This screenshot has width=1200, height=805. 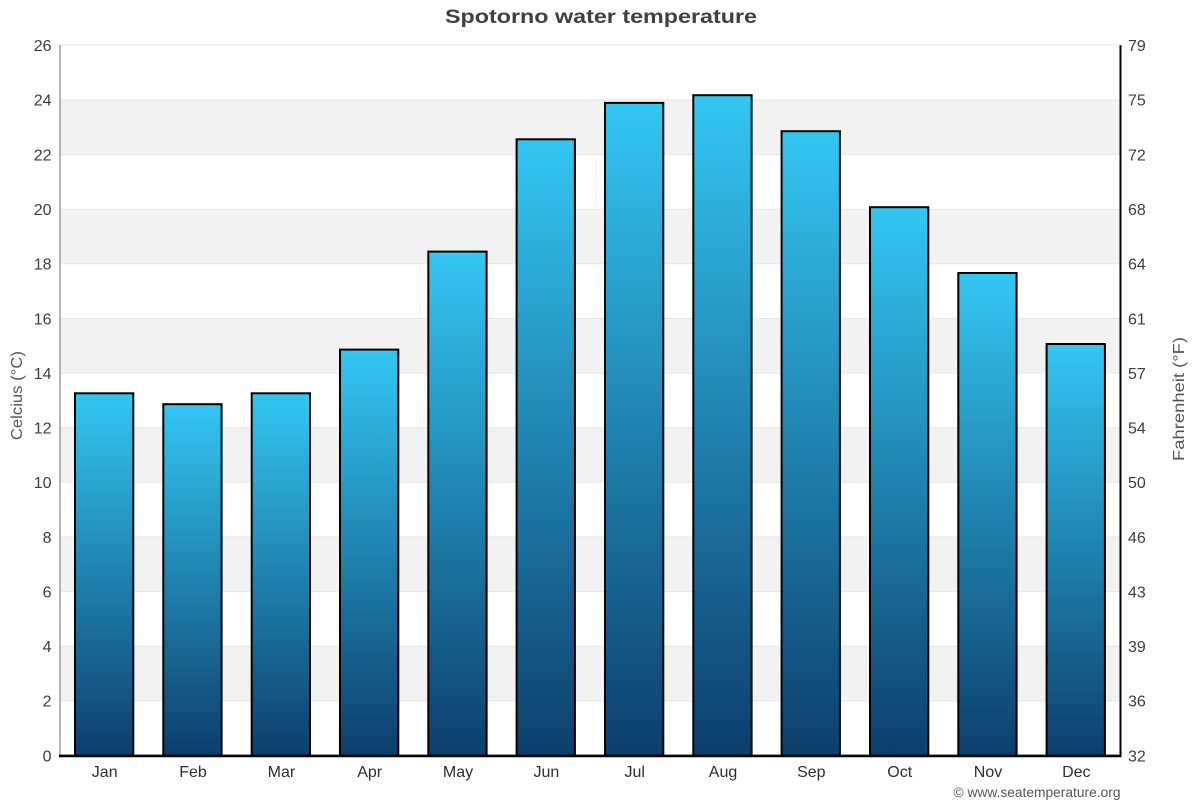 I want to click on svg-text: 46, so click(x=1137, y=538).